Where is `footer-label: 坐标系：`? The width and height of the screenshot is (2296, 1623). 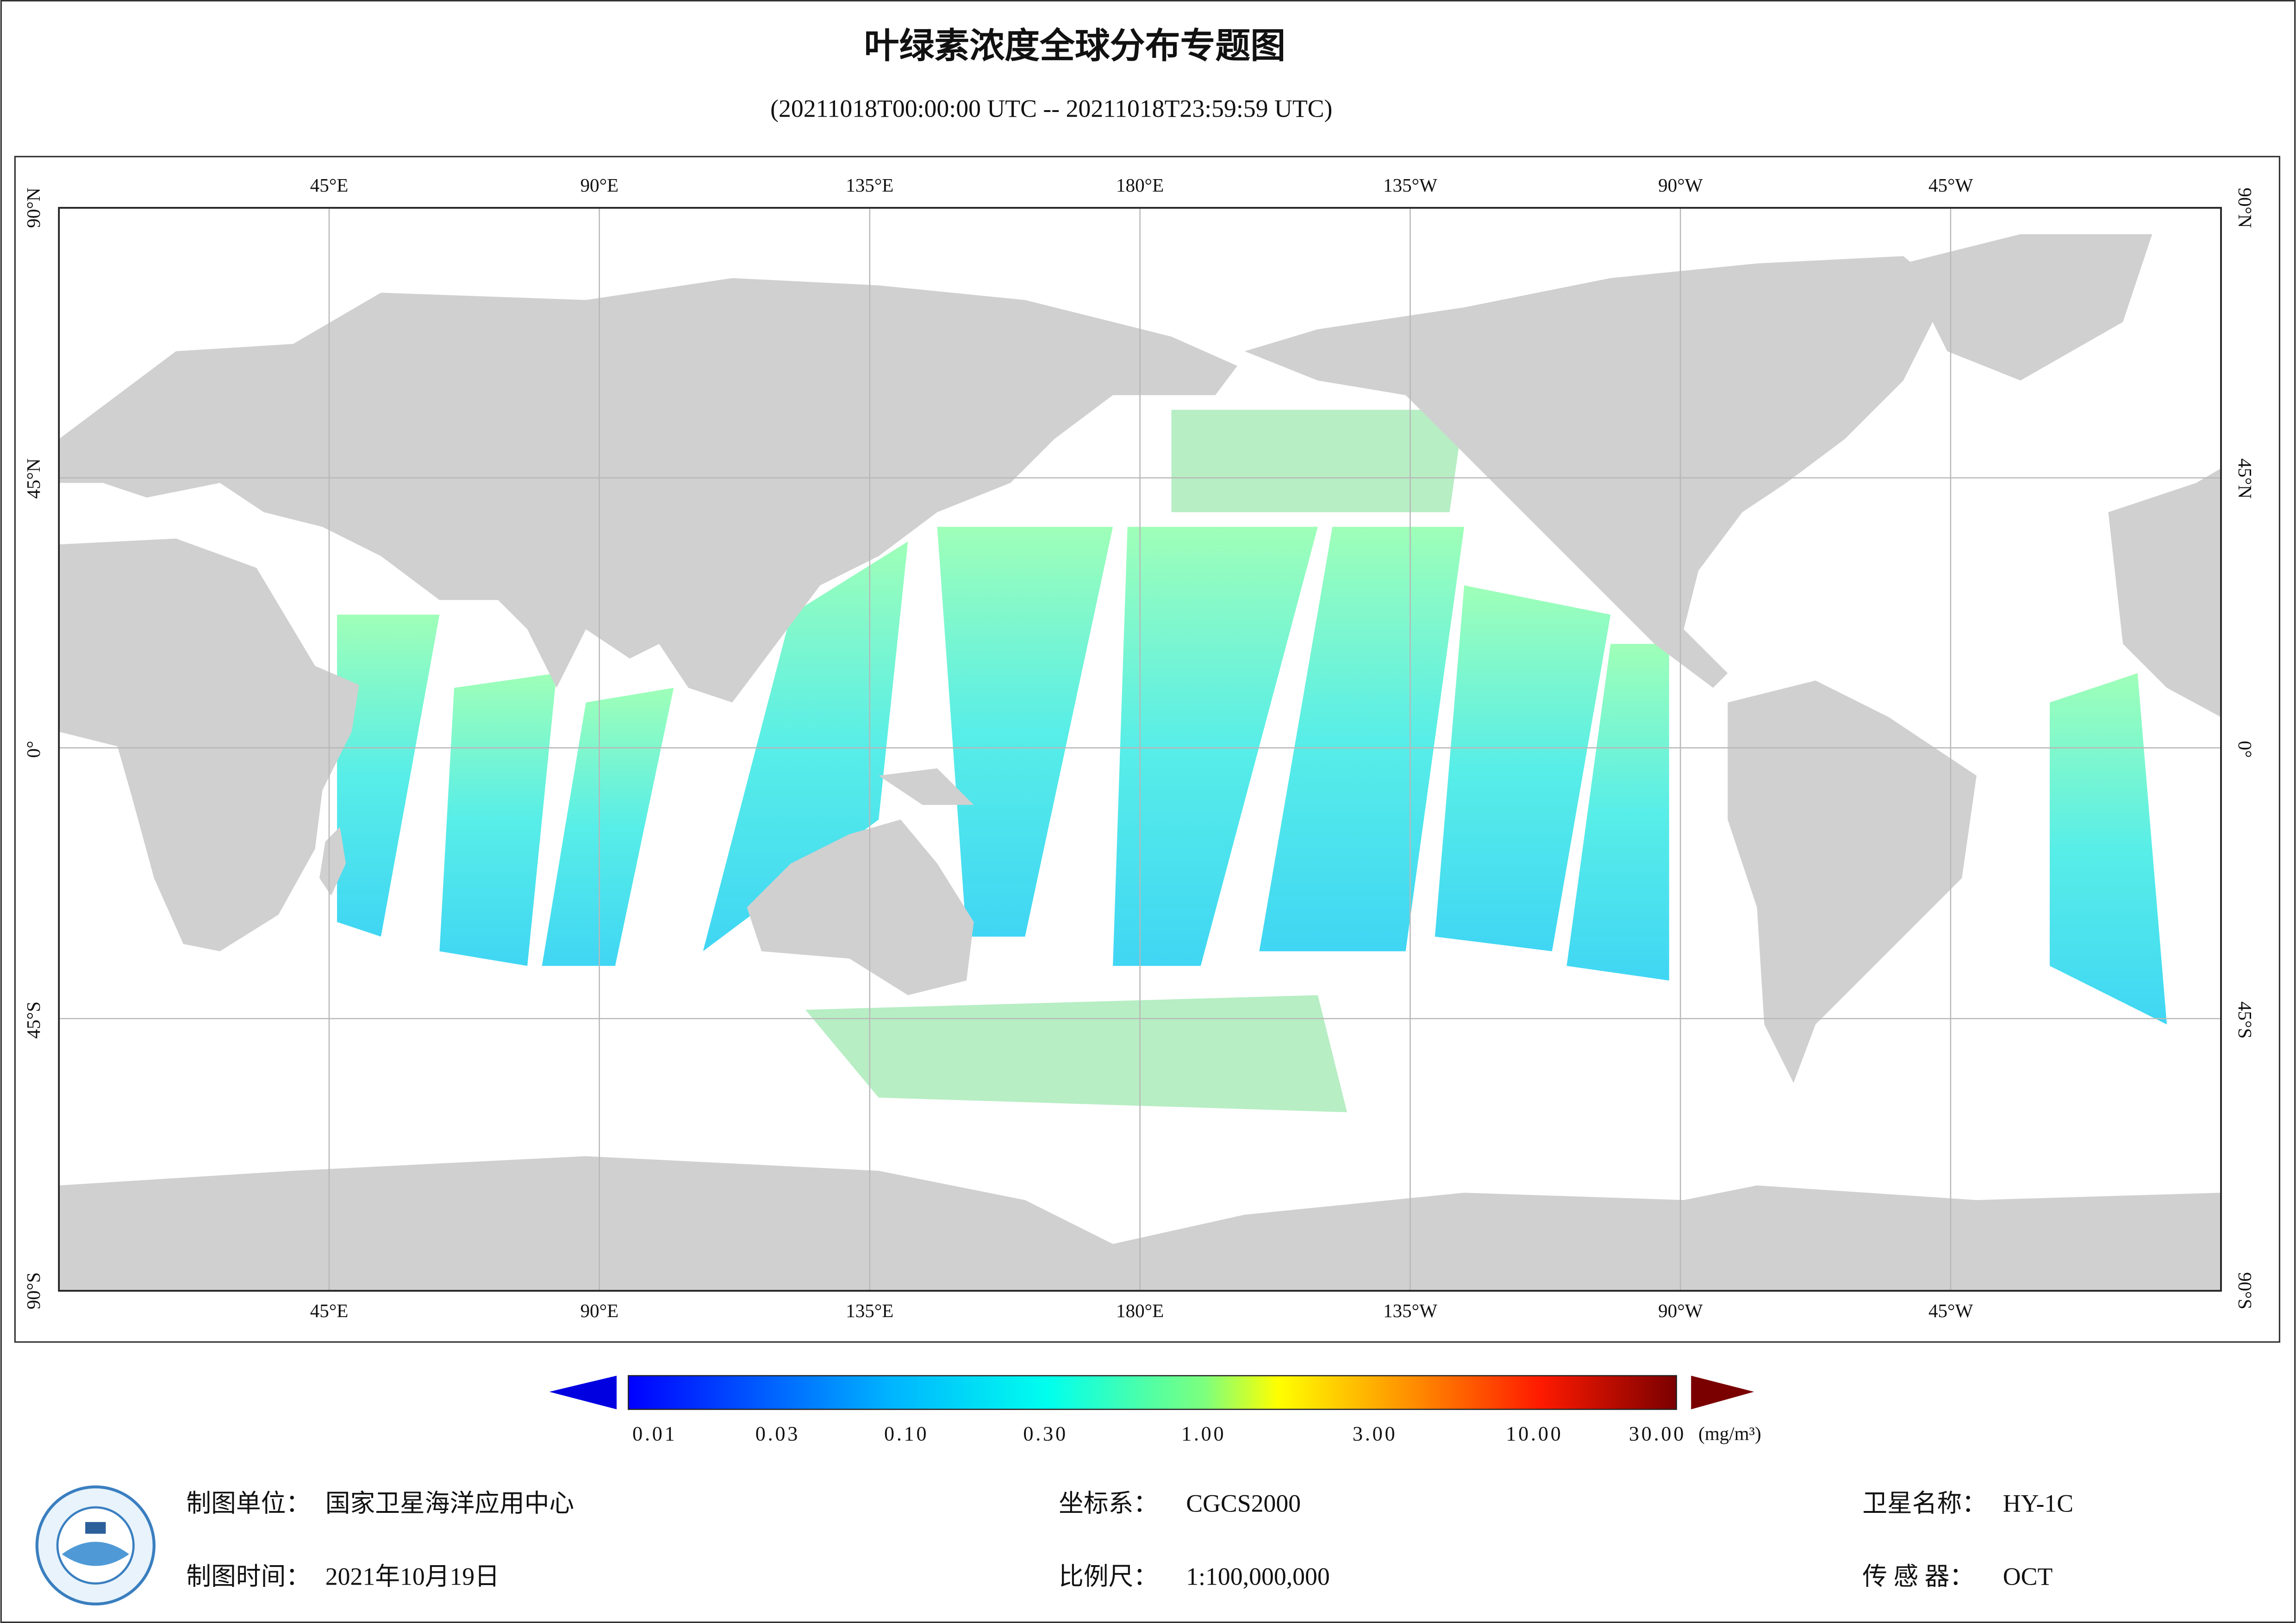 footer-label: 坐标系： is located at coordinates (1108, 1503).